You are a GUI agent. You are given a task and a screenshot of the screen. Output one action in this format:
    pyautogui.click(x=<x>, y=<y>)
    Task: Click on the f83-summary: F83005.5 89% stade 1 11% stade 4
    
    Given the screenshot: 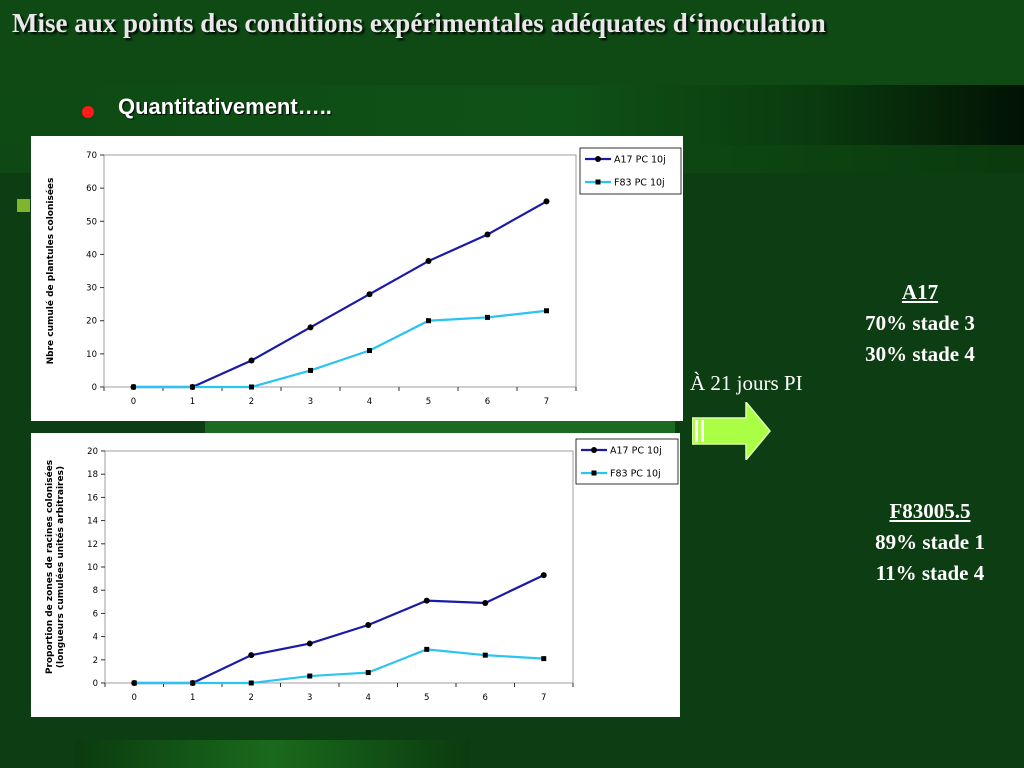 What is the action you would take?
    pyautogui.click(x=927, y=542)
    